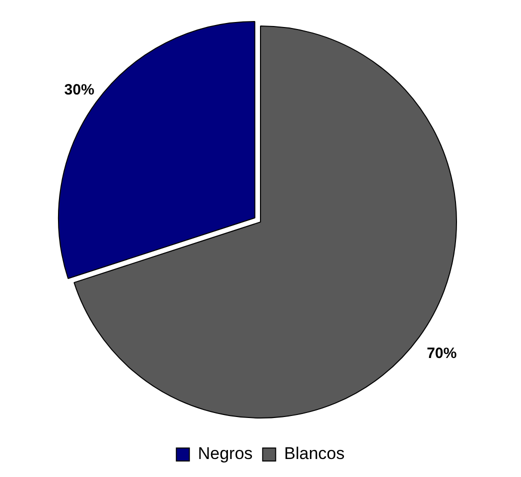  What do you see at coordinates (441, 353) in the screenshot?
I see `data-label: 70%` at bounding box center [441, 353].